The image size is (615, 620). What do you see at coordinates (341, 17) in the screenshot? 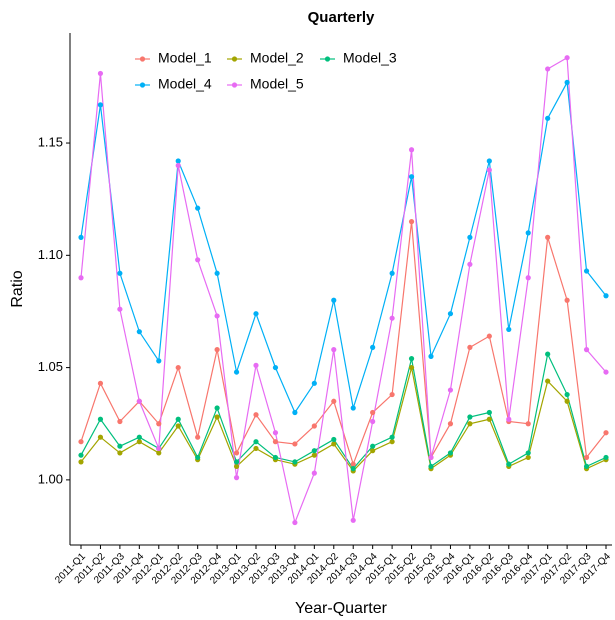
I see `chart-title: Quarterly` at bounding box center [341, 17].